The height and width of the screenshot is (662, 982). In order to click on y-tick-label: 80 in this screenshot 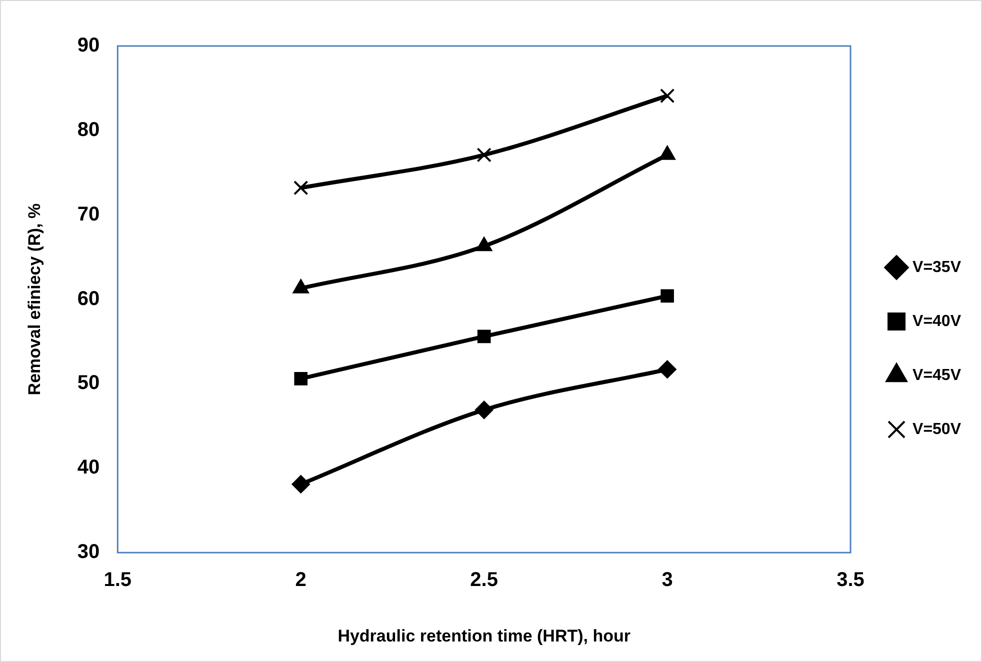, I will do `click(88, 129)`.